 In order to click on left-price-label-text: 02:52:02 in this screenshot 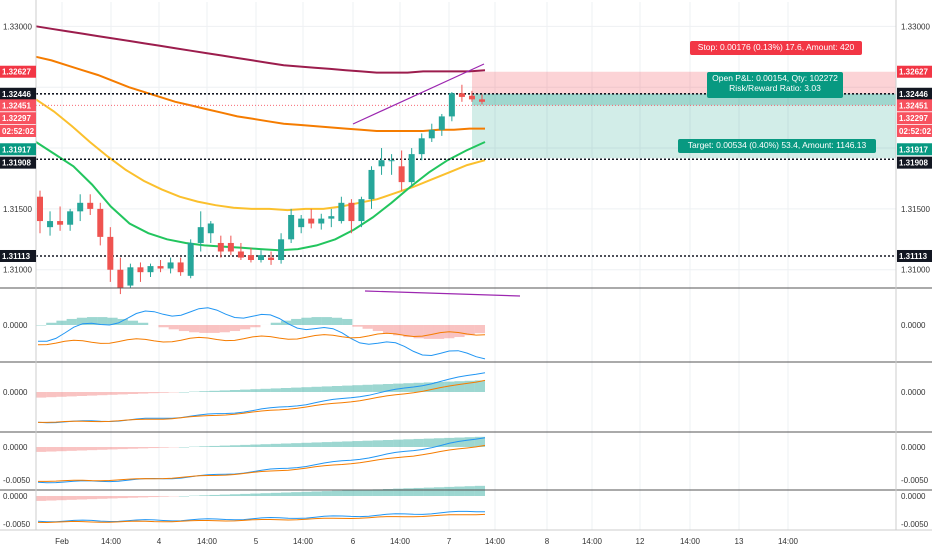, I will do `click(18, 131)`.